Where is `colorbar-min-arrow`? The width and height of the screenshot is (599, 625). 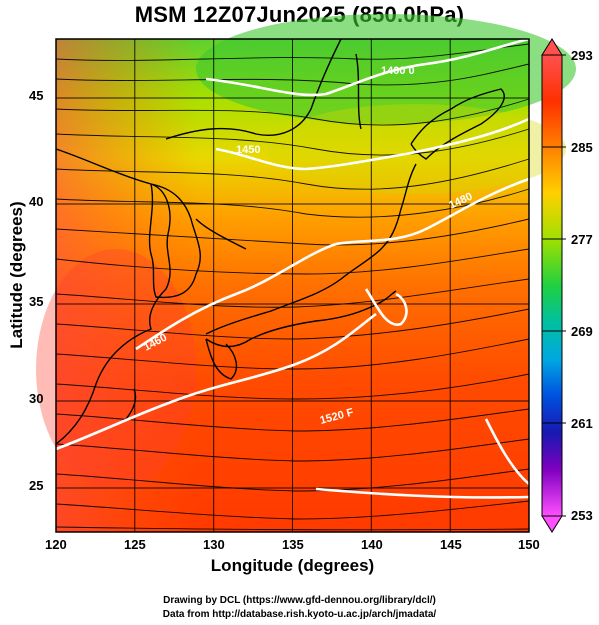 colorbar-min-arrow is located at coordinates (552, 524).